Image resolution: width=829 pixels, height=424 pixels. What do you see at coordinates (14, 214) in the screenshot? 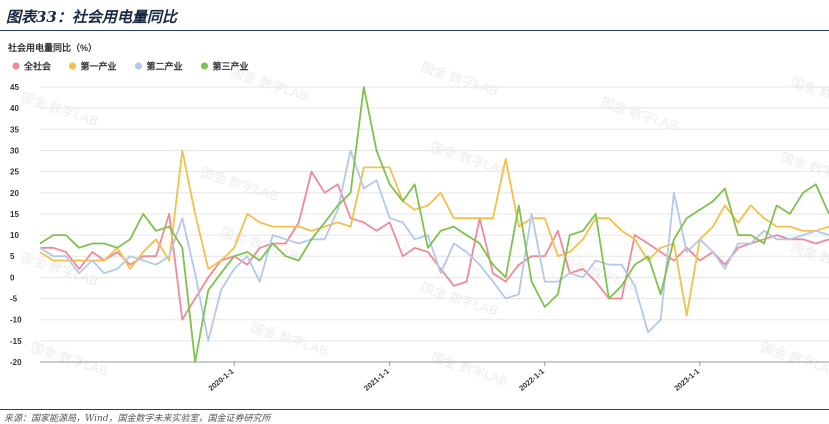
I see `y-tick-label: 15` at bounding box center [14, 214].